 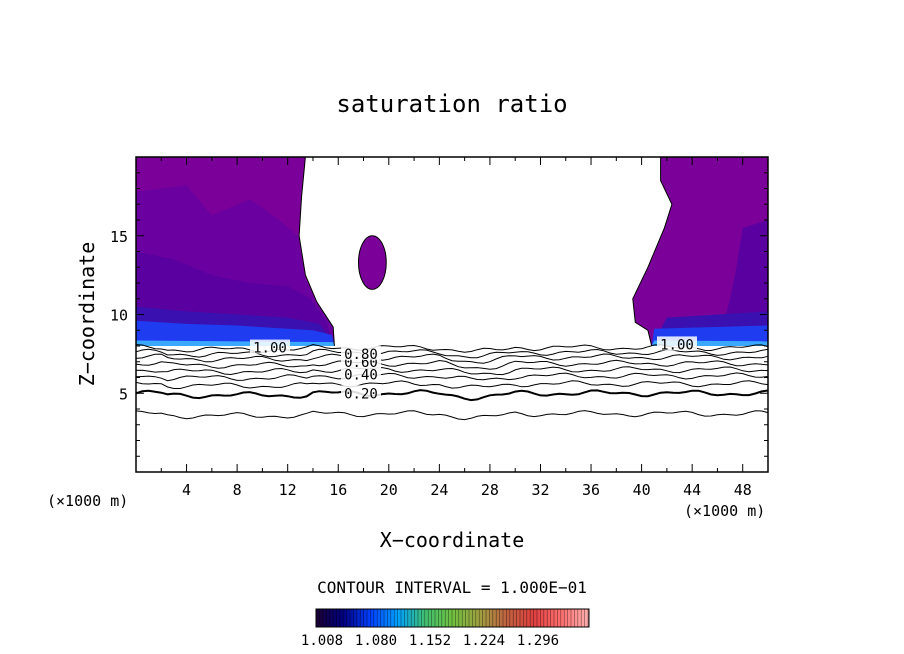 What do you see at coordinates (361, 355) in the screenshot?
I see `contour-label: 0.80` at bounding box center [361, 355].